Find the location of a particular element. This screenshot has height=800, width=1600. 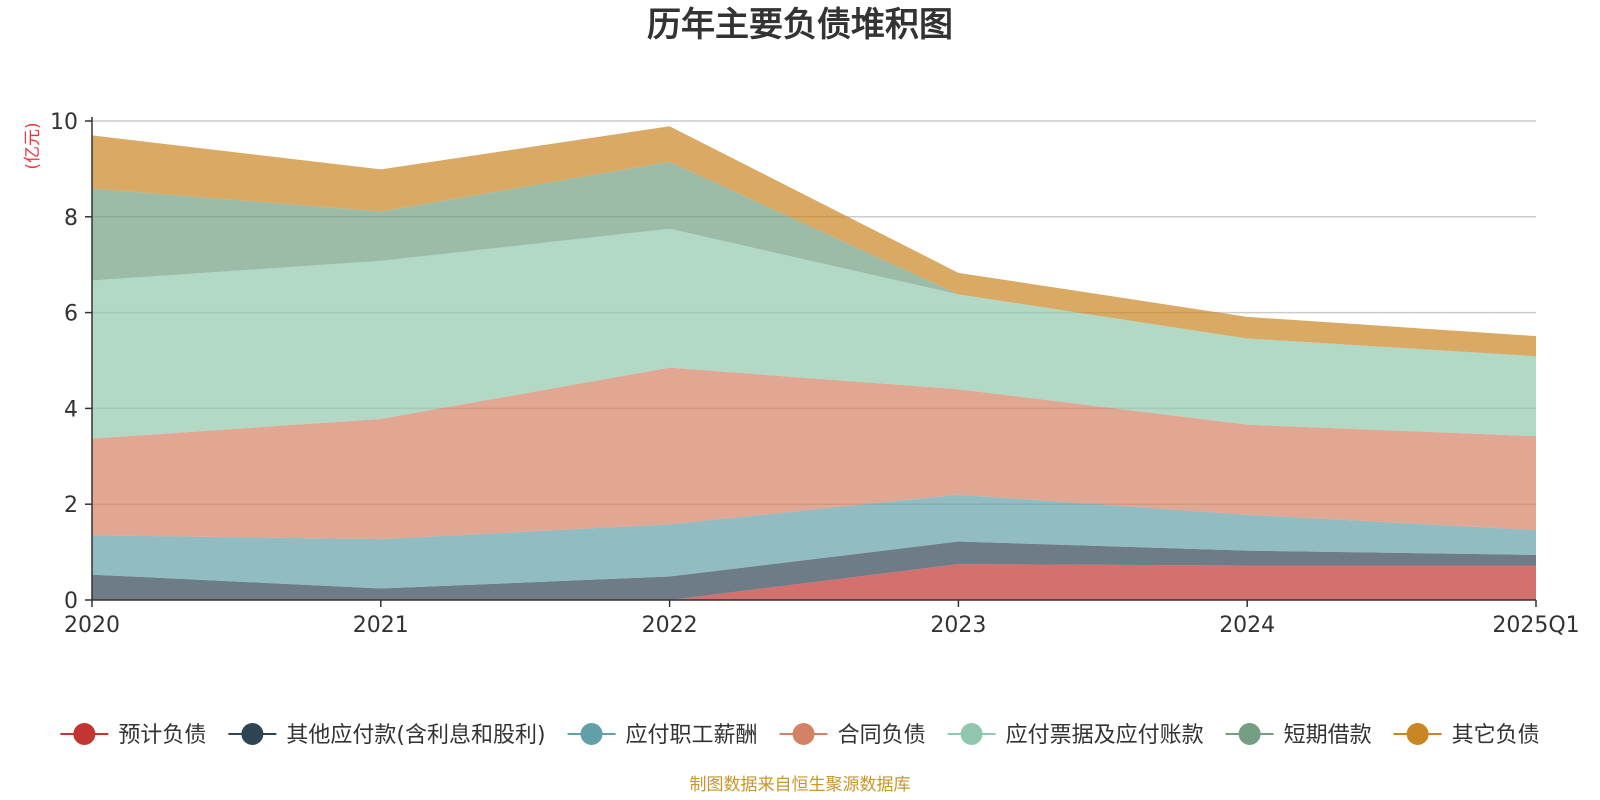

legend-item-1: 其他应付款(含利息和股利) is located at coordinates (387, 735).